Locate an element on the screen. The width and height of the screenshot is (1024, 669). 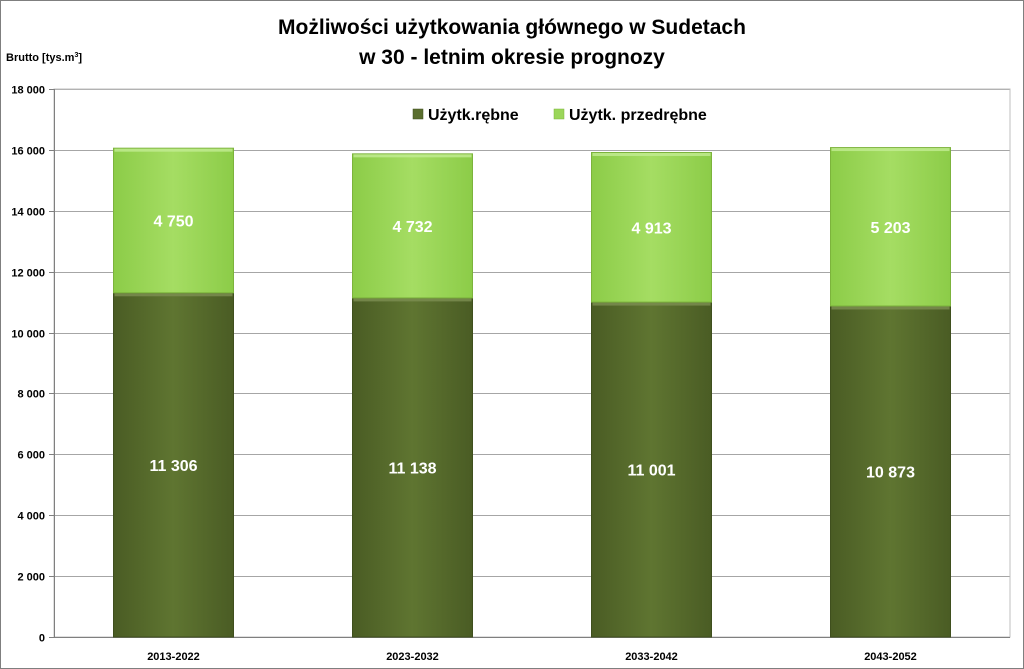
y-axis-label-text: Brutto [tys.m is located at coordinates (40, 58).